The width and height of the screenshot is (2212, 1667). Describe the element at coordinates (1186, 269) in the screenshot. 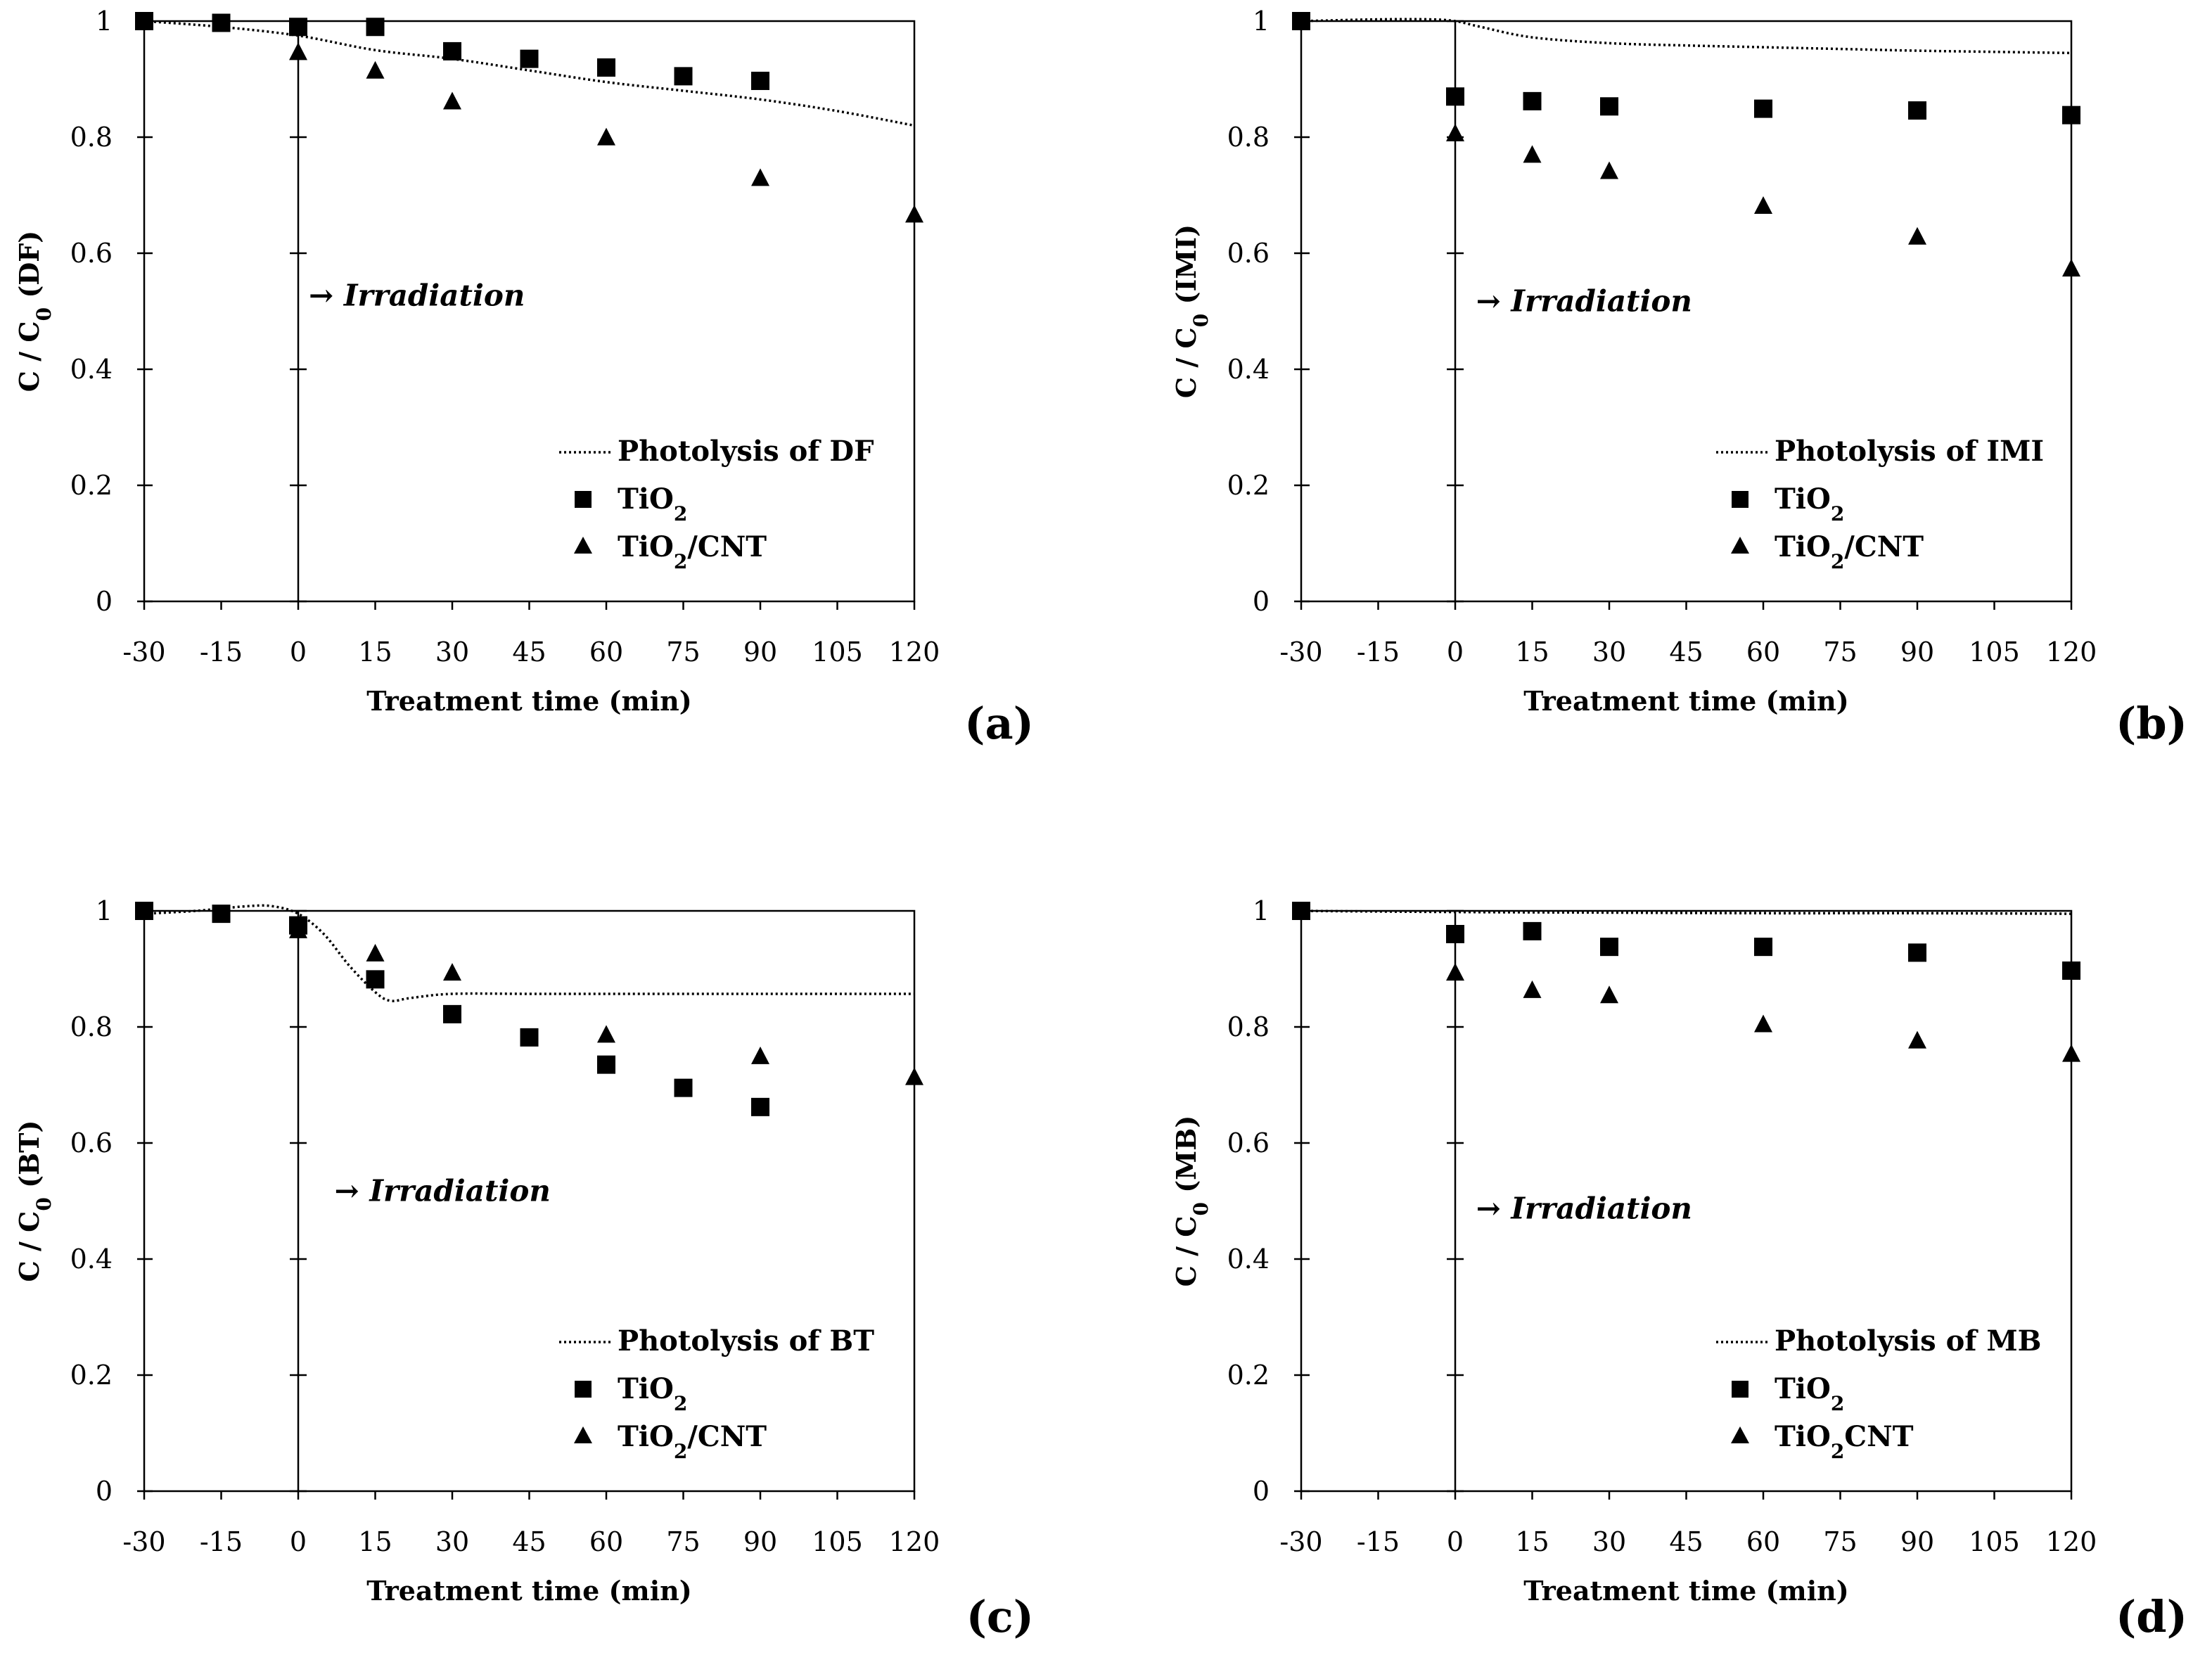

I see `y-axis-title-tail: (IMI)` at that location.